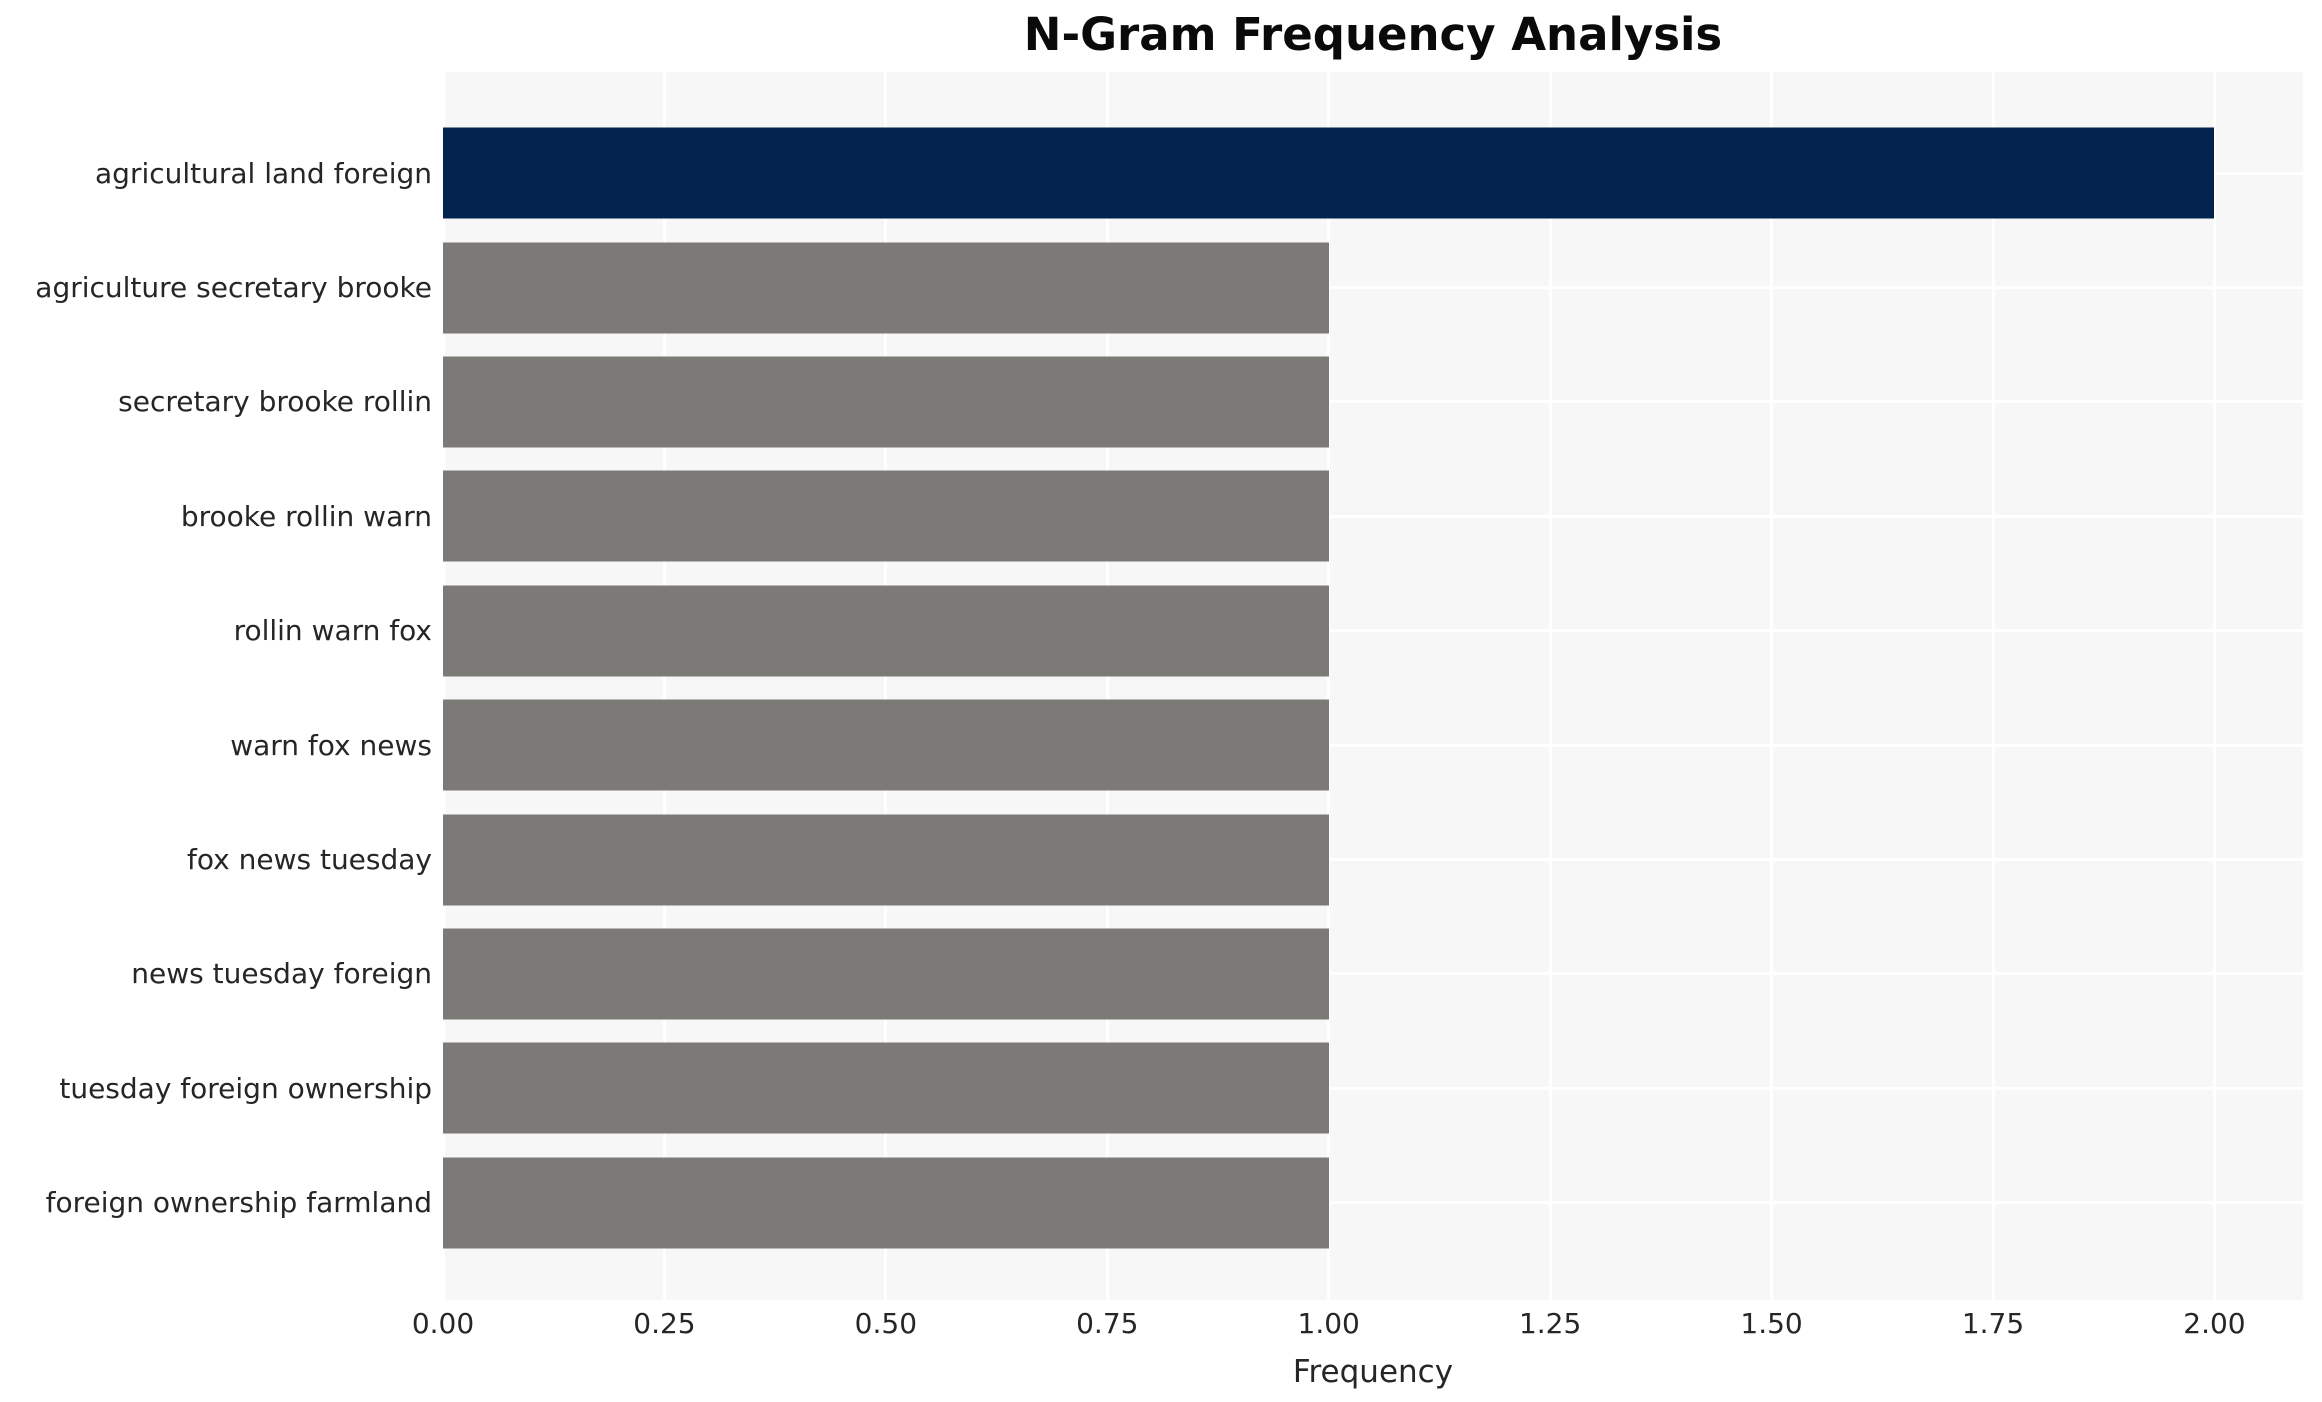 Image resolution: width=2322 pixels, height=1402 pixels. I want to click on bar-row: warn fox news, so click(1266, 745).